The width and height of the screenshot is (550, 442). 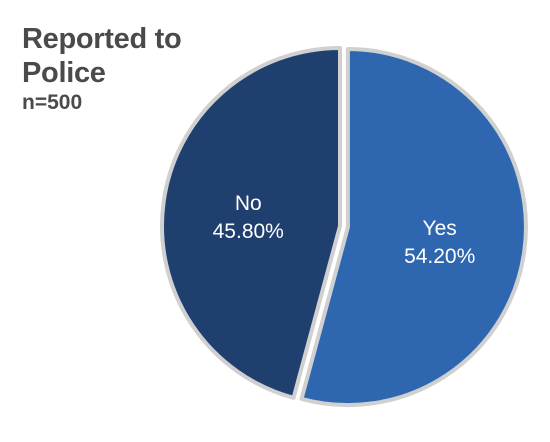 What do you see at coordinates (52, 102) in the screenshot?
I see `chart-subtitle: n=500` at bounding box center [52, 102].